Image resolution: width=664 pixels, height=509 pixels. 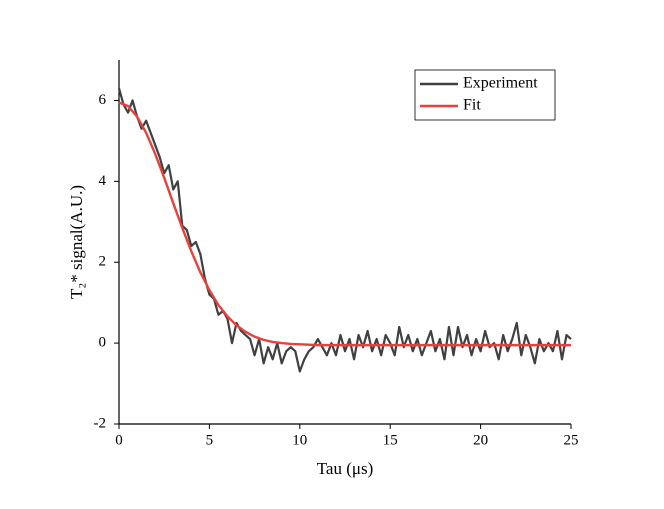 What do you see at coordinates (480, 440) in the screenshot?
I see `x-tick-label: 20` at bounding box center [480, 440].